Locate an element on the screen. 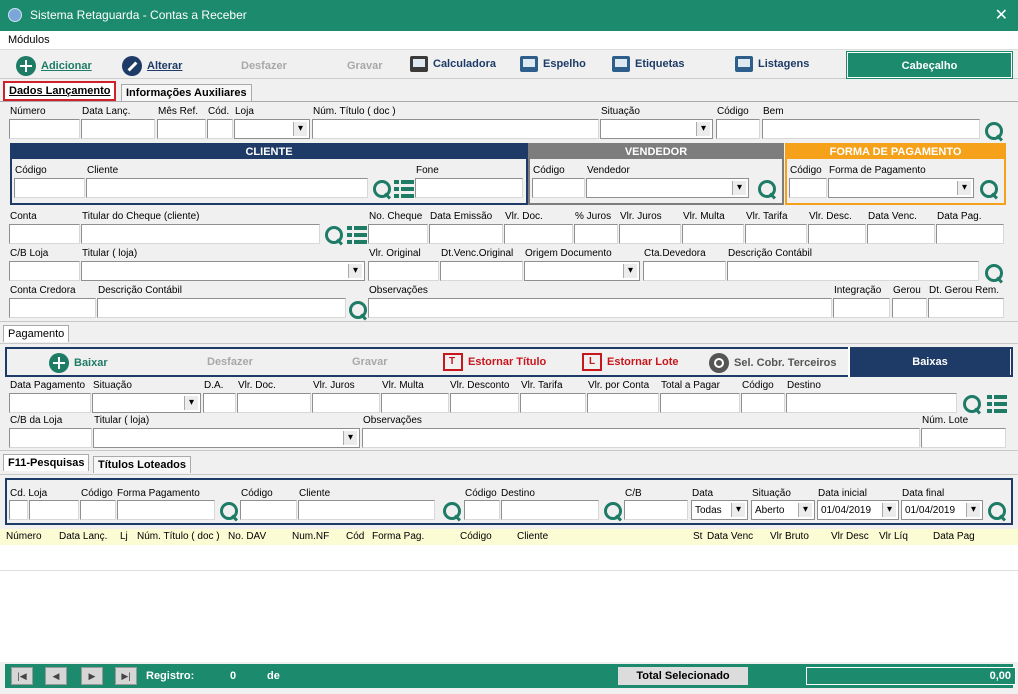 The height and width of the screenshot is (694, 1018). filter-cliente-input is located at coordinates (366, 510).